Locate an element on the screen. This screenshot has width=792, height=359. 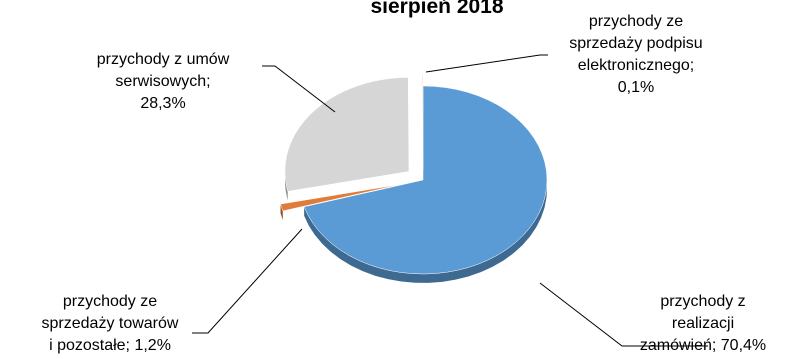
data-label-przychody-z-umow-serwisowych: przychody z umów serwisowych; 28,3% is located at coordinates (163, 81).